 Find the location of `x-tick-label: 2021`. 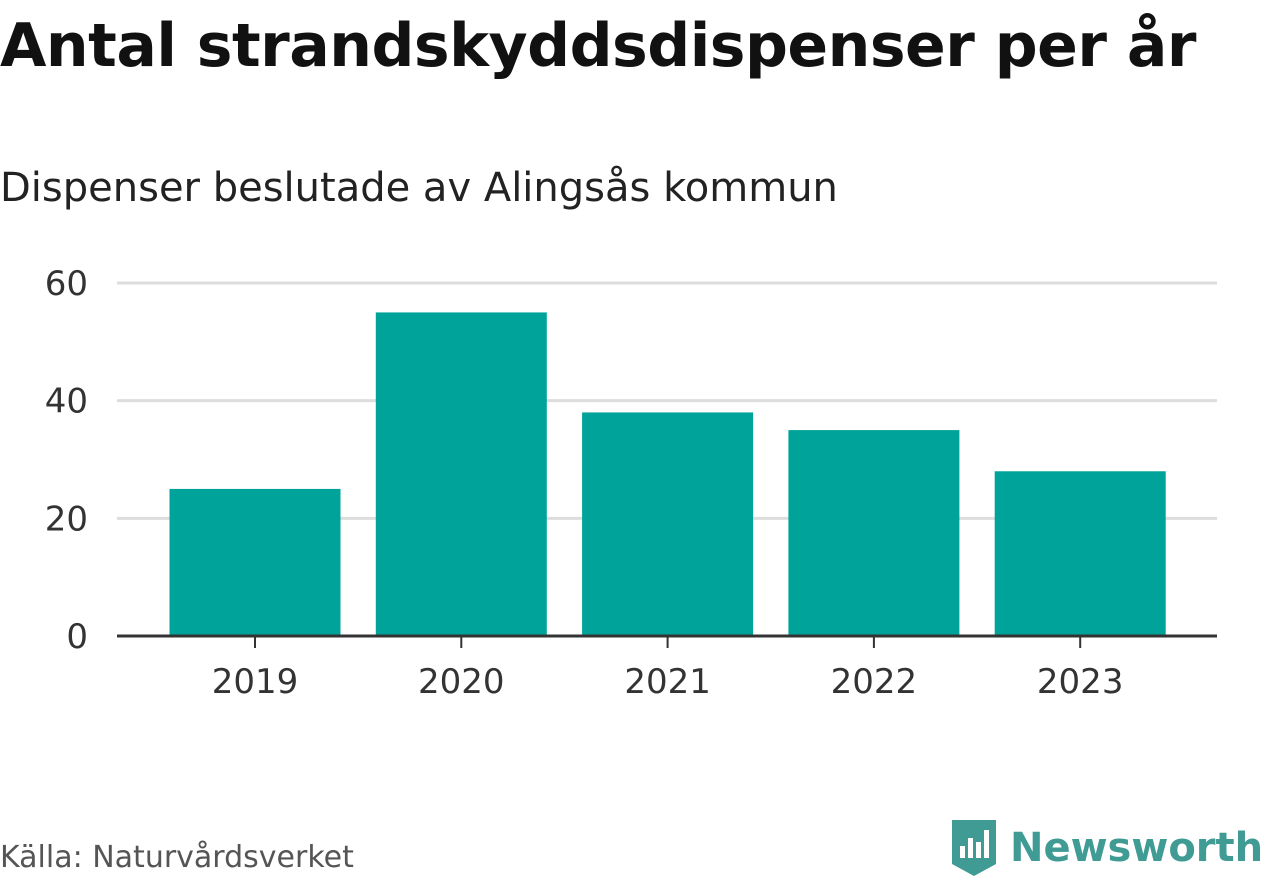

x-tick-label: 2021 is located at coordinates (667, 682).